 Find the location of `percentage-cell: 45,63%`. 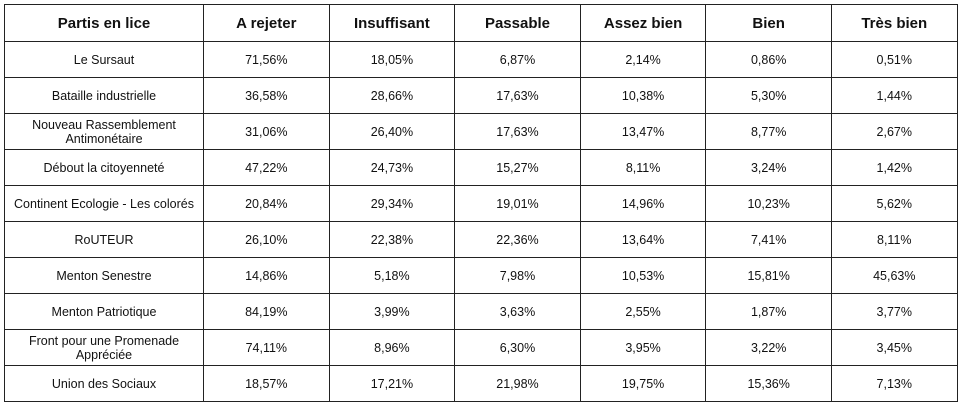

percentage-cell: 45,63% is located at coordinates (894, 275).